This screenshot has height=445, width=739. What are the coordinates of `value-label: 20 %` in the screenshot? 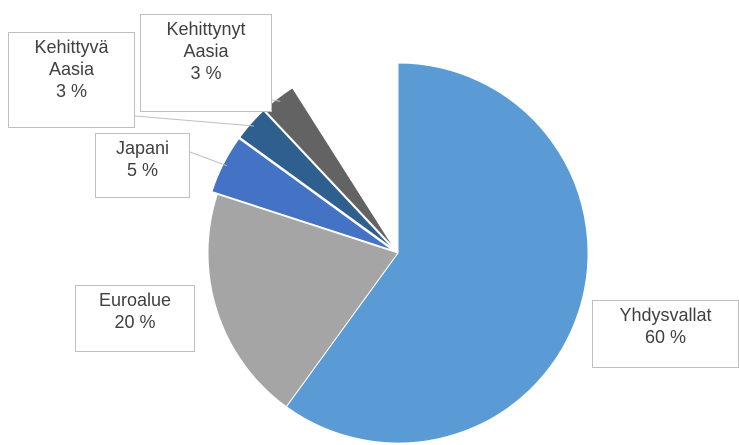 It's located at (135, 322).